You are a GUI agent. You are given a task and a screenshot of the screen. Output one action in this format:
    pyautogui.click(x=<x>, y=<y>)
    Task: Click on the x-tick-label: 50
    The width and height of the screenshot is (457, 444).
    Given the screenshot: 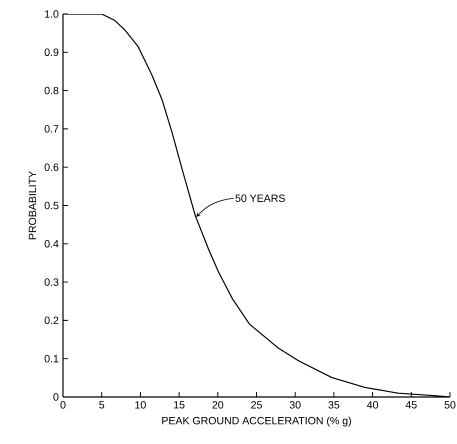 What is the action you would take?
    pyautogui.click(x=450, y=405)
    